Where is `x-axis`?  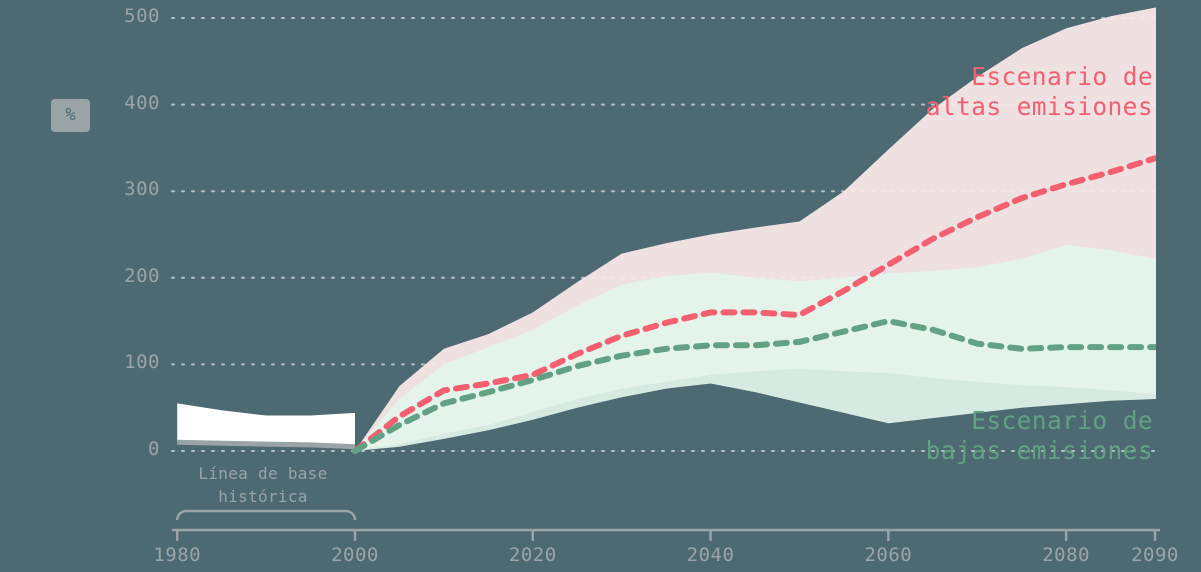
x-axis is located at coordinates (666, 534).